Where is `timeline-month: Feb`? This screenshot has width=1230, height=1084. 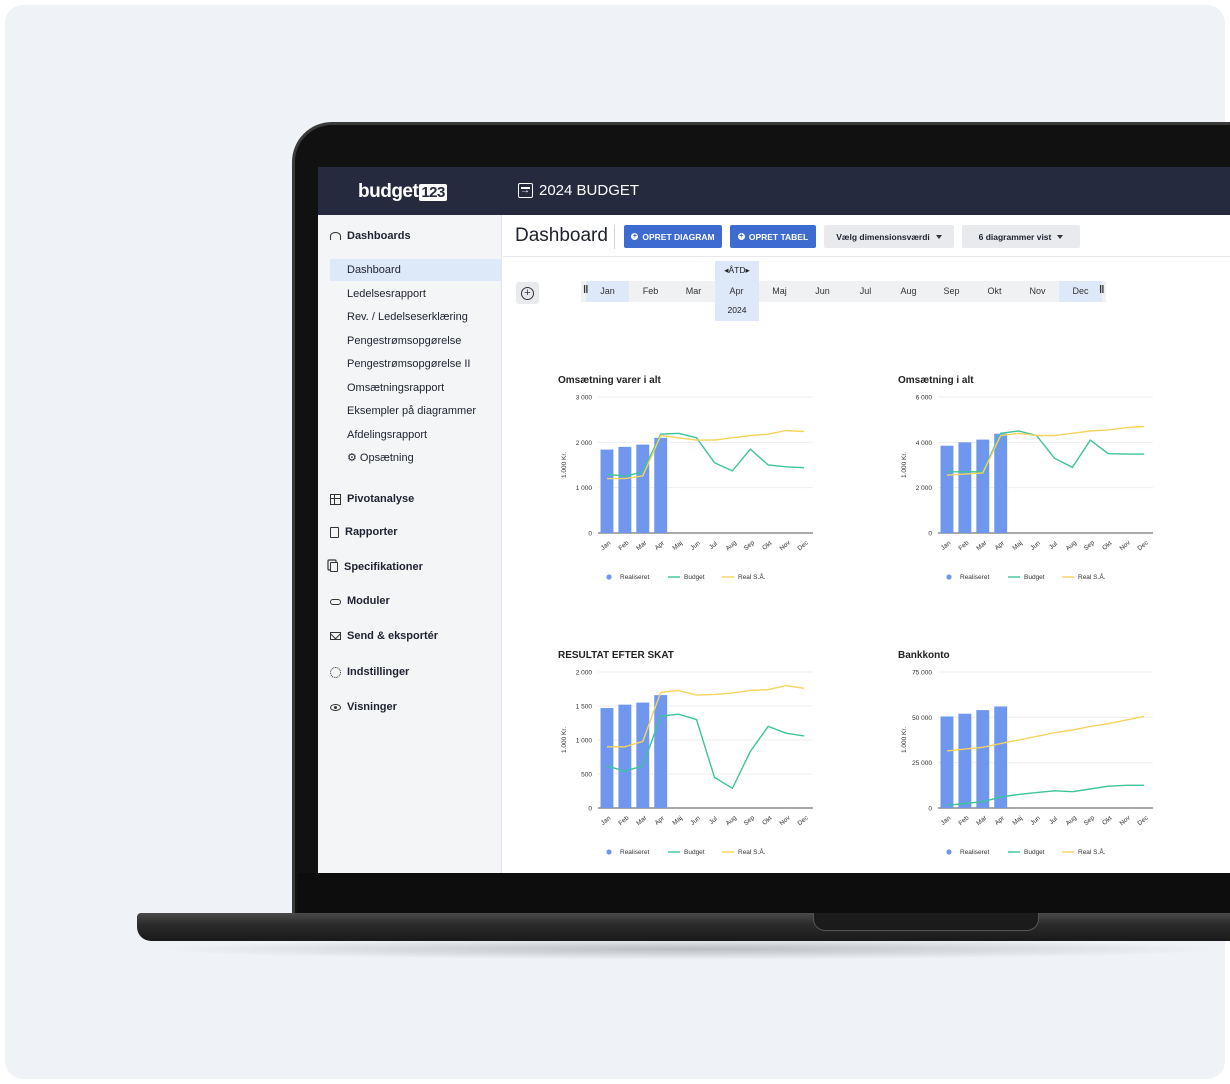
timeline-month: Feb is located at coordinates (650, 291).